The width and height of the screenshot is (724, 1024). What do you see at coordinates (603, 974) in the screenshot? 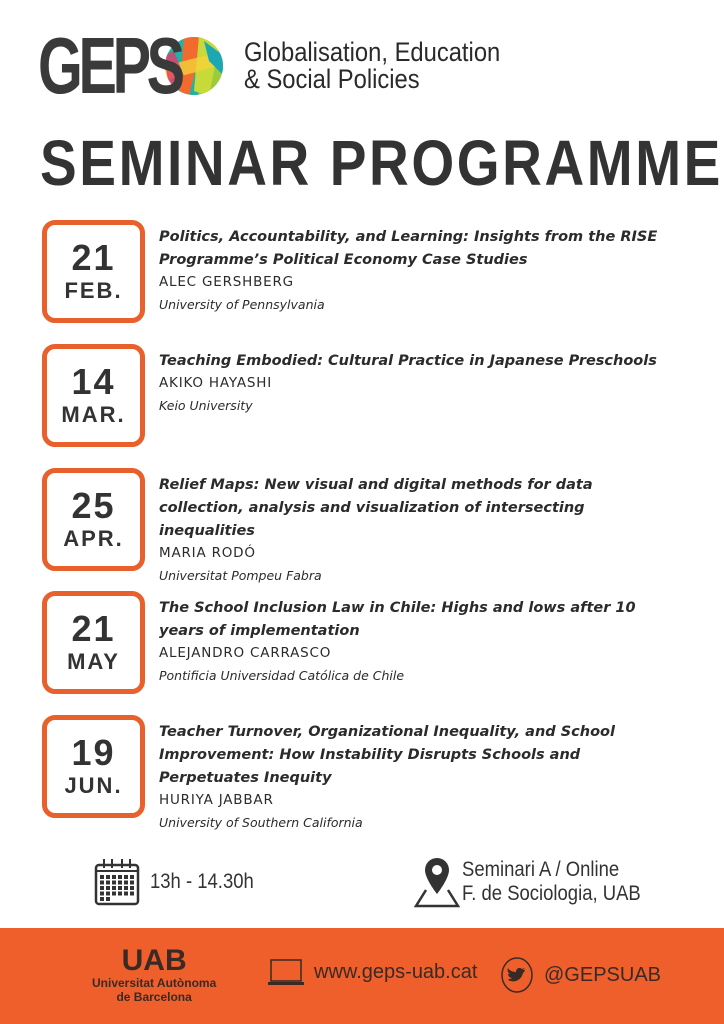
I see `twitter-handle: @GEPSUAB` at bounding box center [603, 974].